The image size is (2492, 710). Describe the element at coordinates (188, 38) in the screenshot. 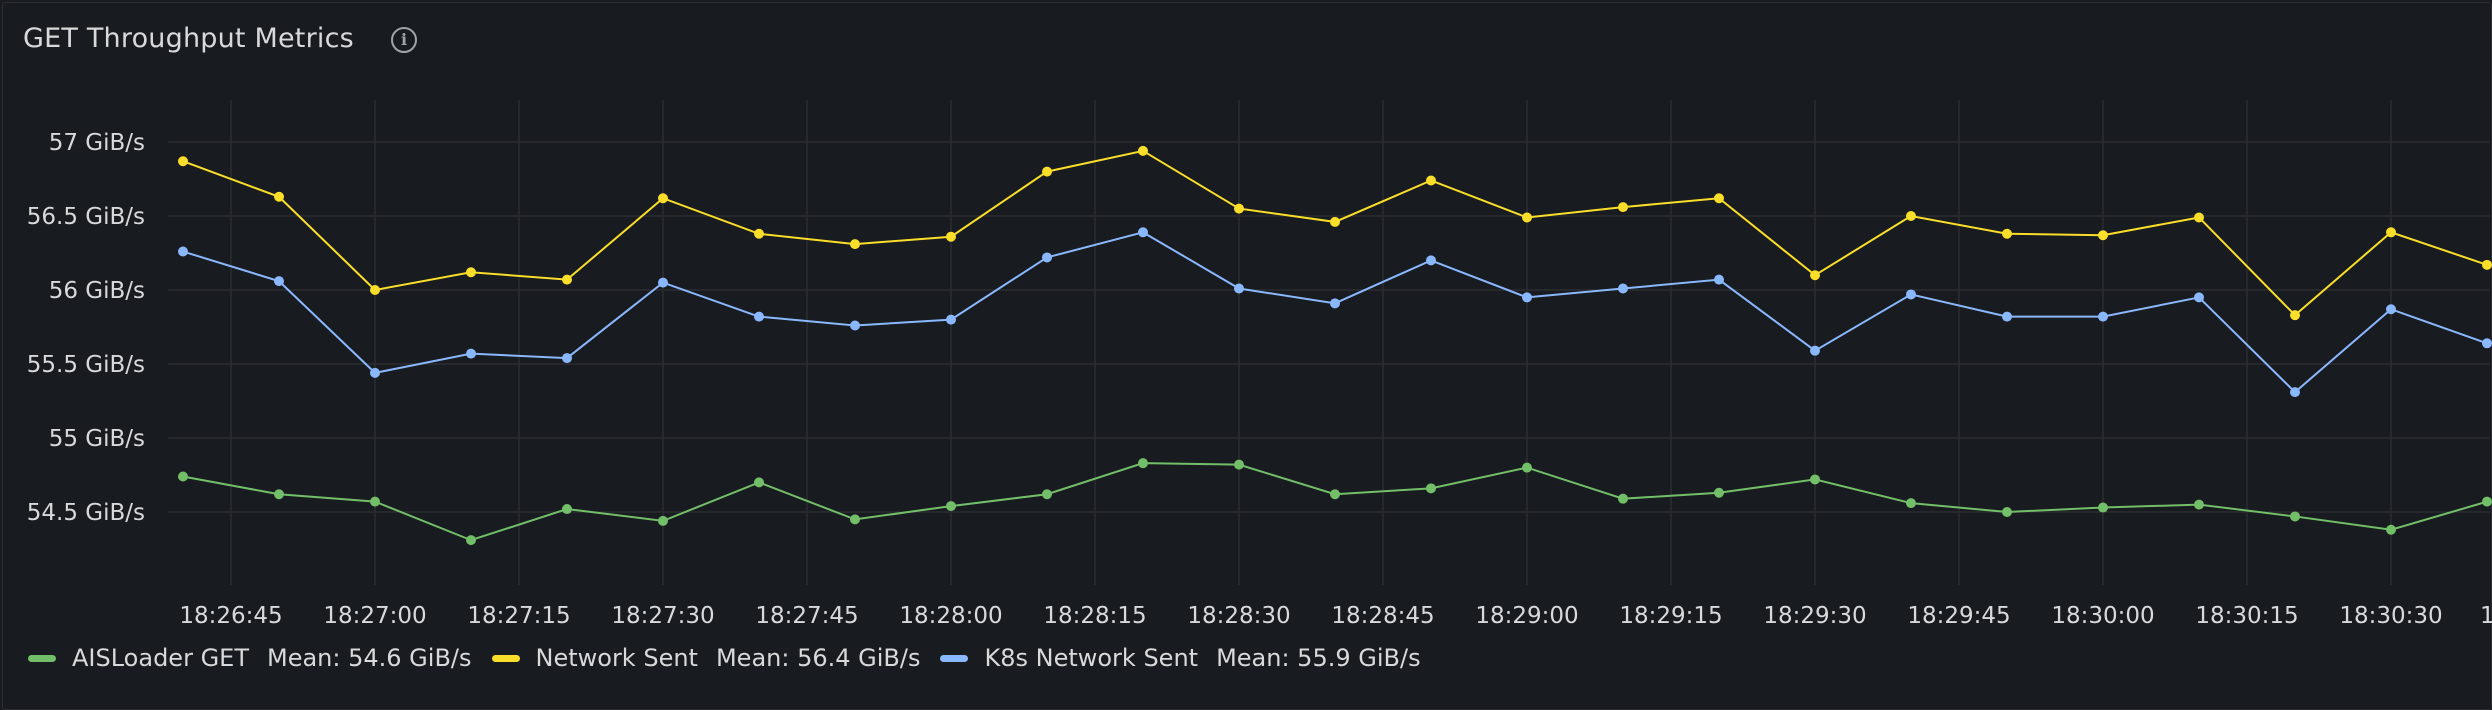

I see `panel-title: GET Throughput Metrics` at that location.